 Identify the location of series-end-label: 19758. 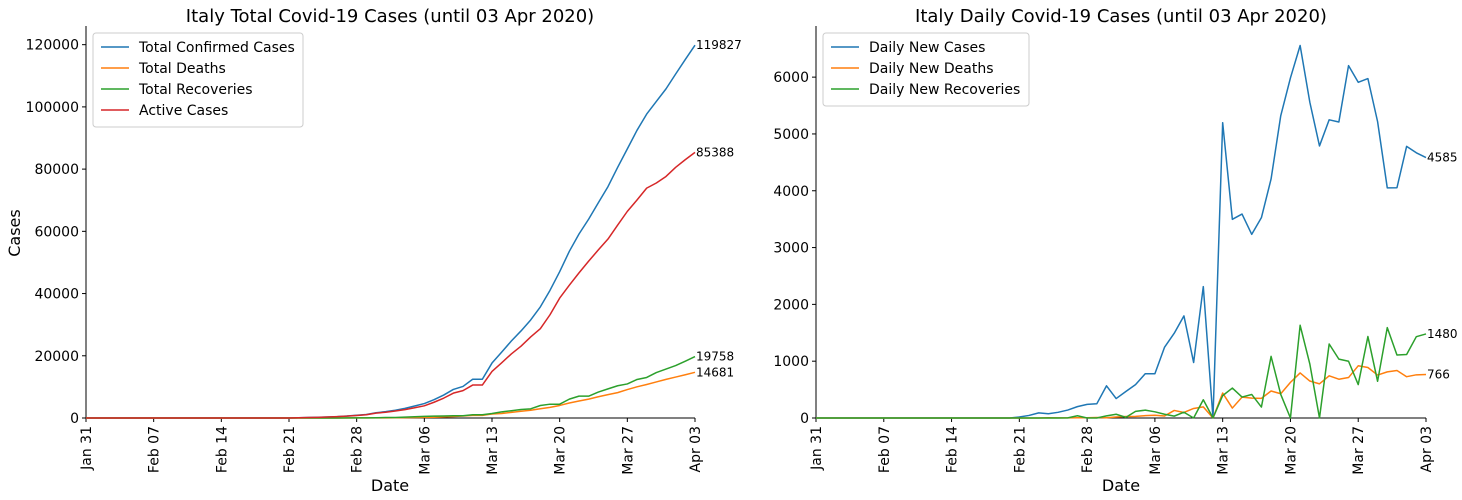
(715, 357).